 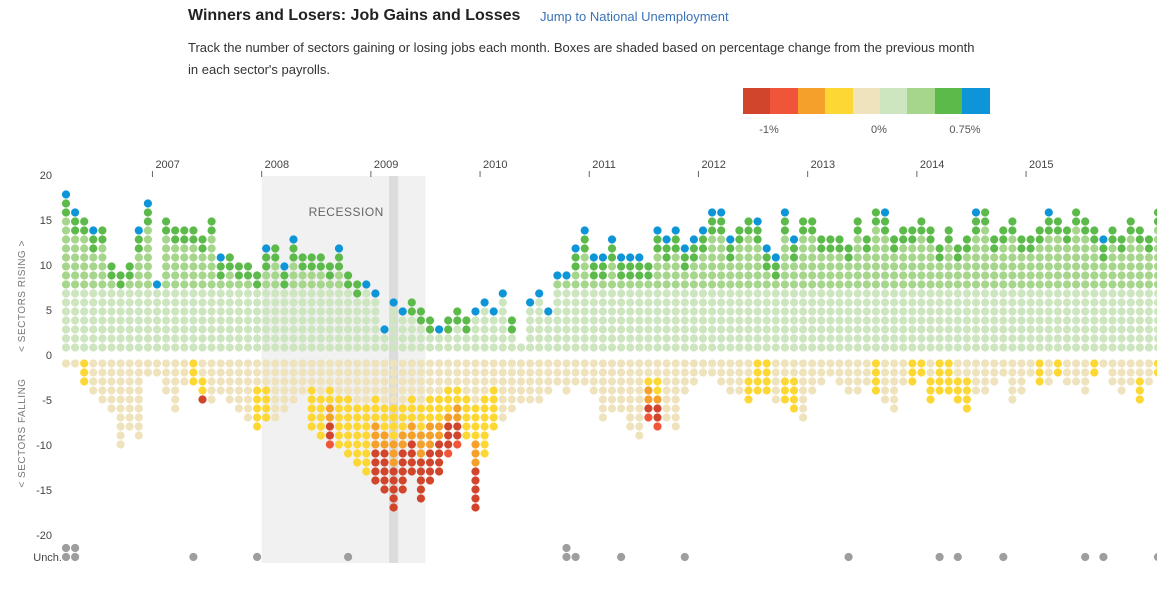 What do you see at coordinates (957, 557) in the screenshot?
I see `unchanged-dot` at bounding box center [957, 557].